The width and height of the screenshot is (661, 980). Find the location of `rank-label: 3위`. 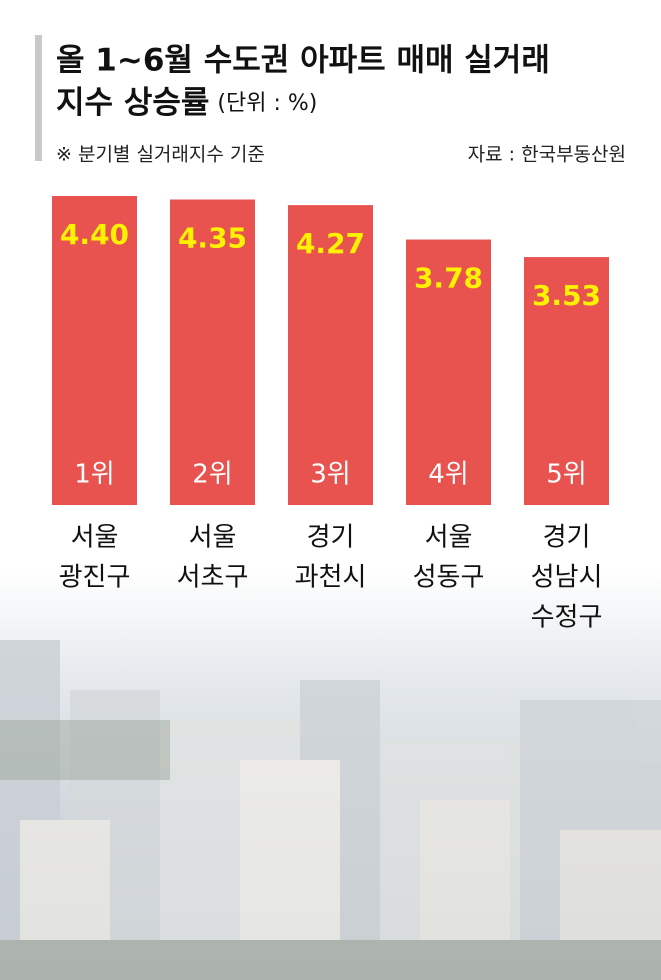

rank-label: 3위 is located at coordinates (330, 475).